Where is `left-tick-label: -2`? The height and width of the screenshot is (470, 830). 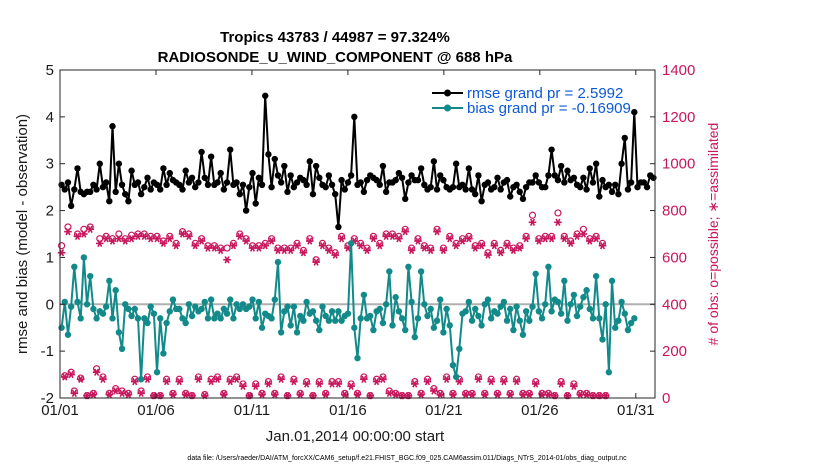 left-tick-label: -2 is located at coordinates (47, 398).